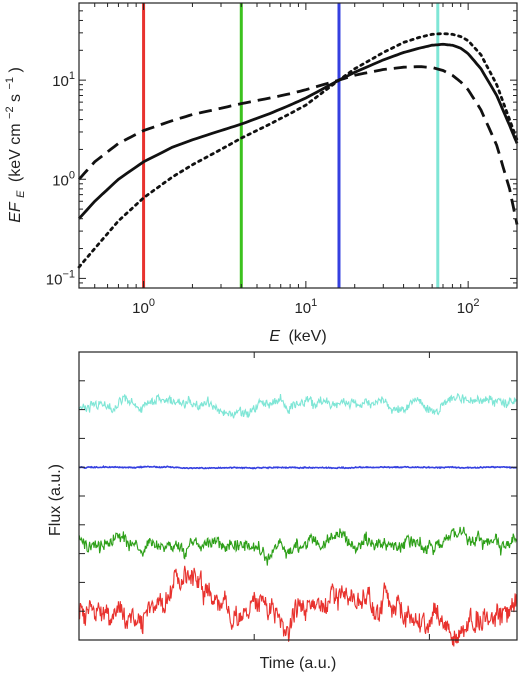  What do you see at coordinates (468, 307) in the screenshot?
I see `x-tick-label: 10²` at bounding box center [468, 307].